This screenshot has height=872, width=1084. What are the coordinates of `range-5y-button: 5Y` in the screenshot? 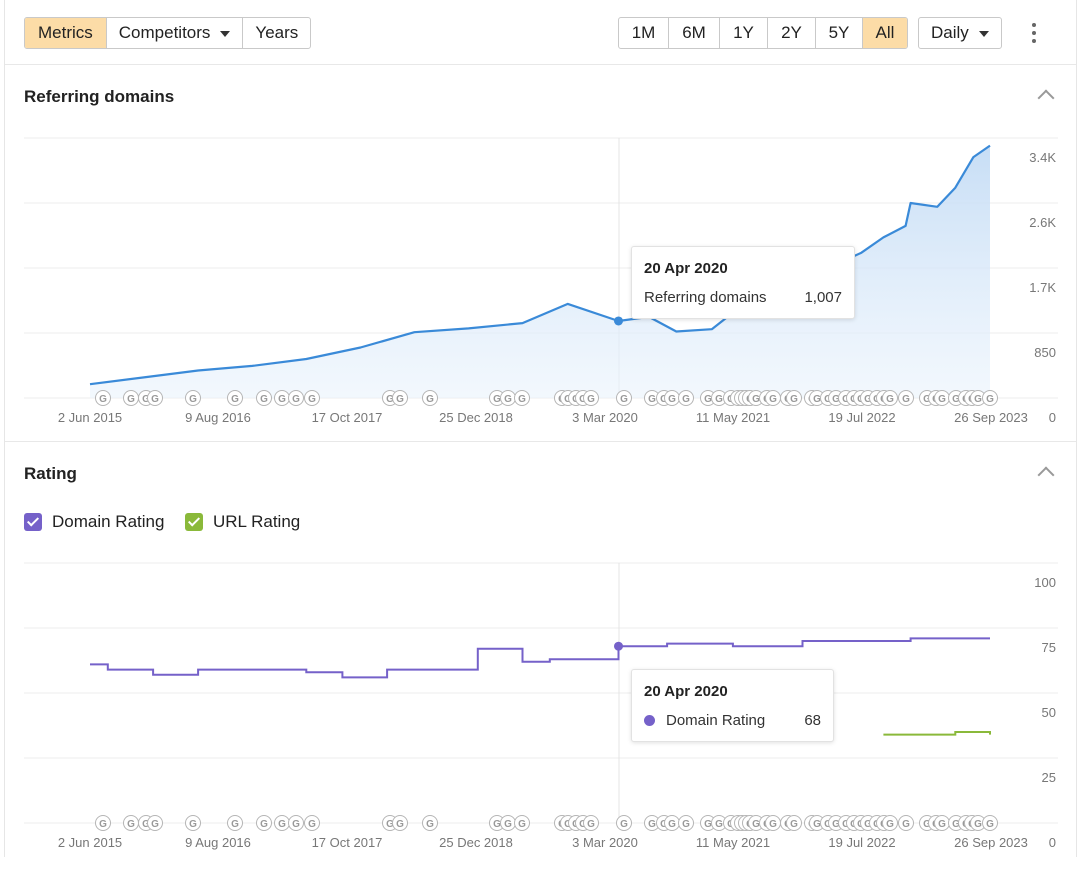 It's located at (839, 33).